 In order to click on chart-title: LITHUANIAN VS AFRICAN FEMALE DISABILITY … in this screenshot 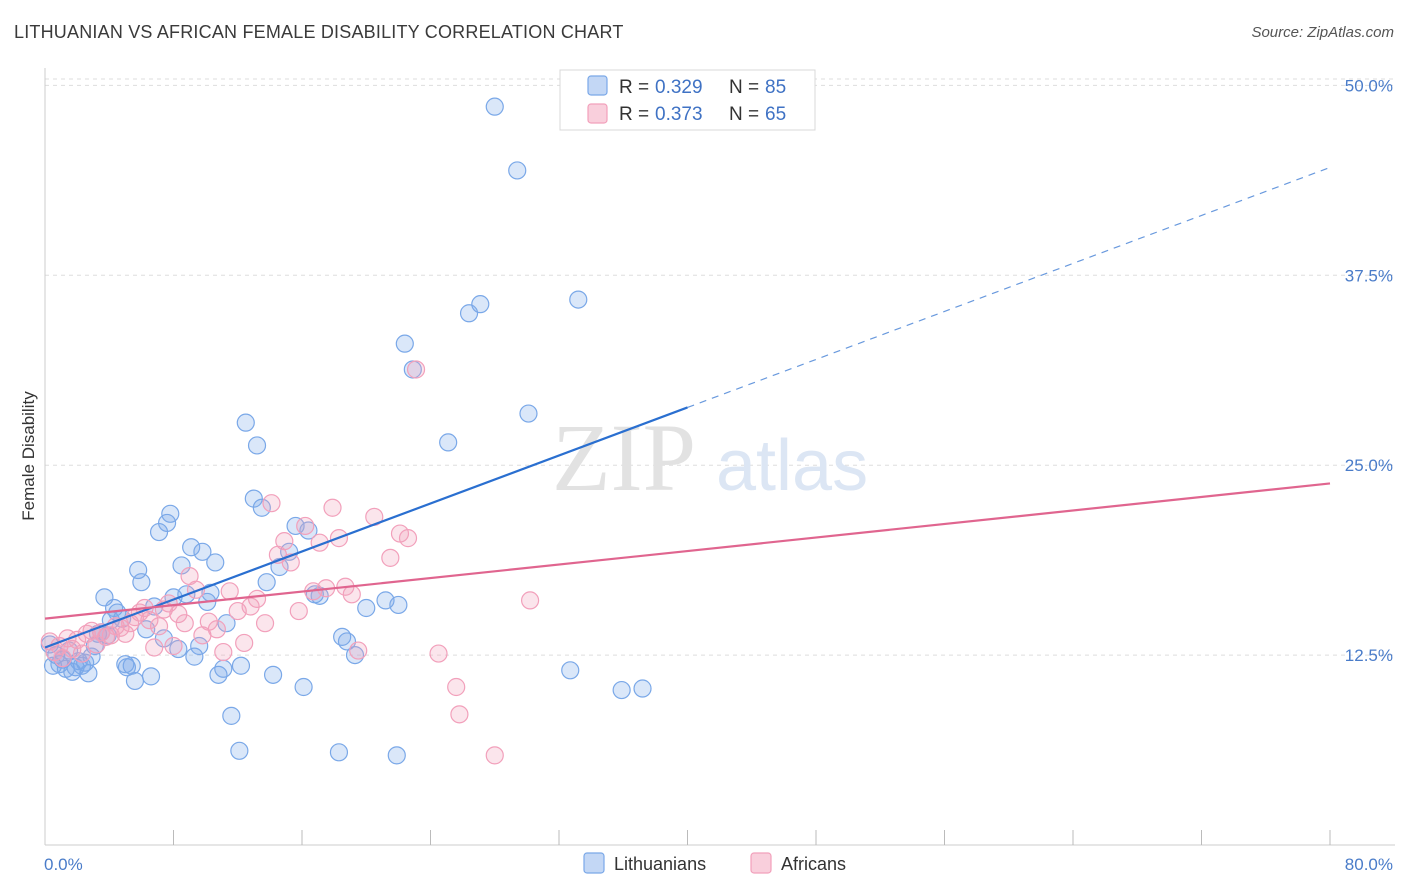, I will do `click(319, 32)`.